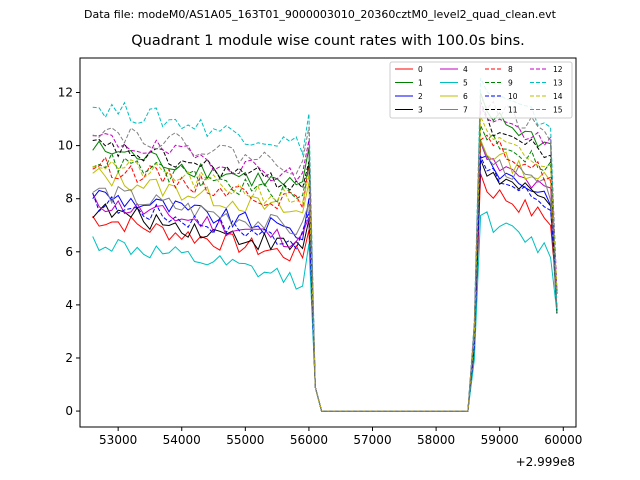 This screenshot has width=640, height=480. What do you see at coordinates (481, 90) in the screenshot?
I see `legend-box` at bounding box center [481, 90].